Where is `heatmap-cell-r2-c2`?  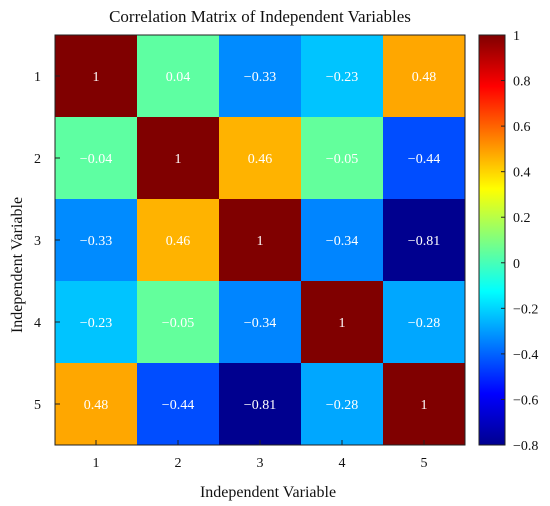 heatmap-cell-r2-c2 is located at coordinates (178, 158).